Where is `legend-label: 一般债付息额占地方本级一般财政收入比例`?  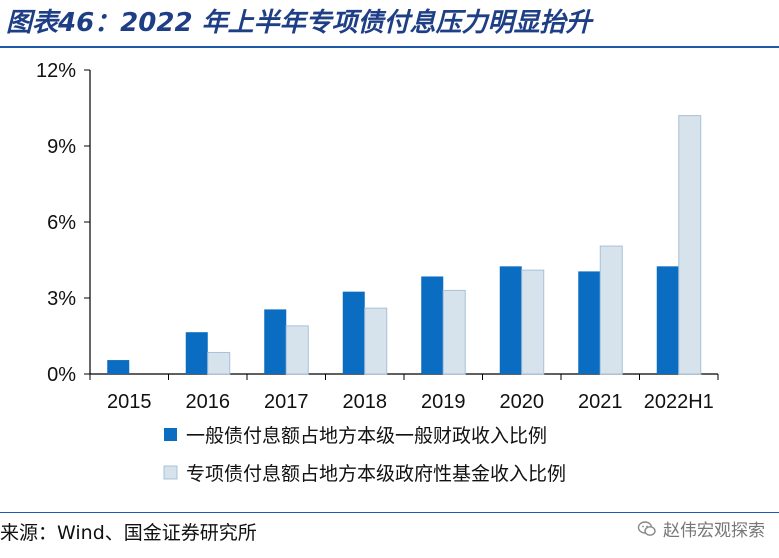 legend-label: 一般债付息额占地方本级一般财政收入比例 is located at coordinates (366, 436).